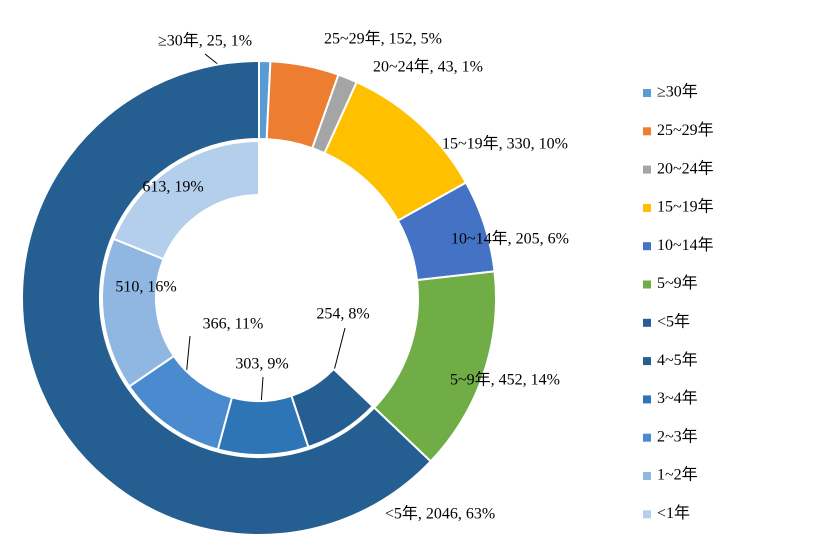 Image resolution: width=822 pixels, height=548 pixels. What do you see at coordinates (145, 287) in the screenshot?
I see `data-label: 510, 16%` at bounding box center [145, 287].